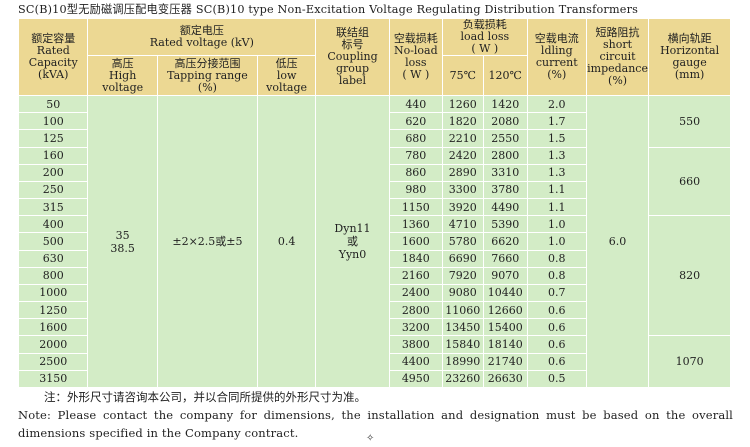 The height and width of the screenshot is (447, 750). Describe the element at coordinates (374, 275) in the screenshot. I see `table-row: 800 2160 7920 9070 0.8` at that location.